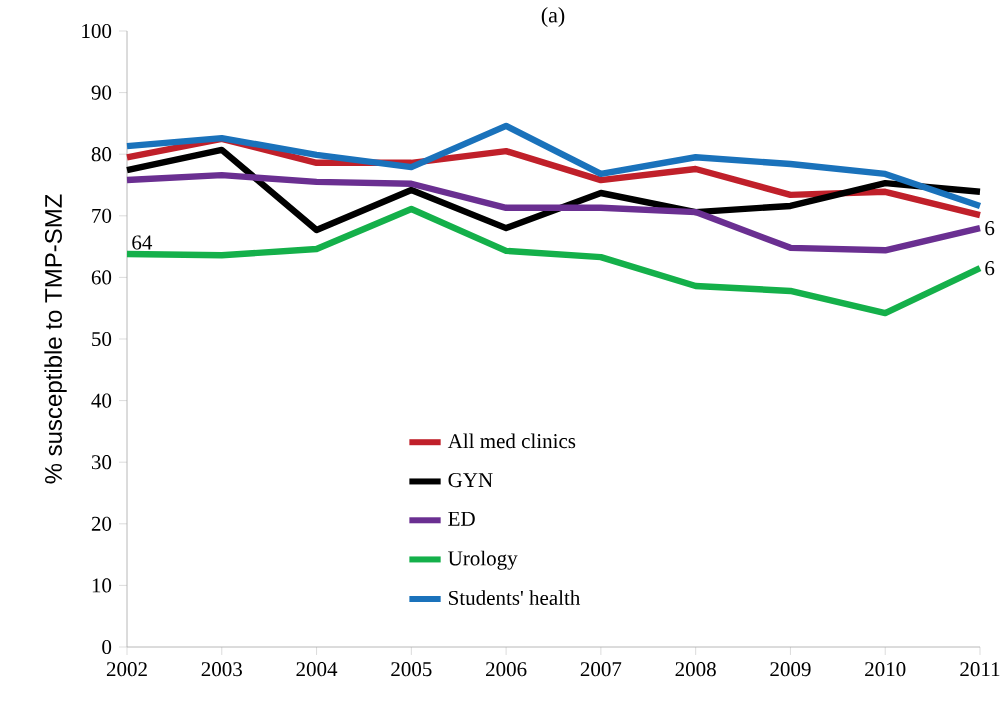 Image resolution: width=1005 pixels, height=702 pixels. What do you see at coordinates (101, 462) in the screenshot?
I see `y-tick-label: 30` at bounding box center [101, 462].